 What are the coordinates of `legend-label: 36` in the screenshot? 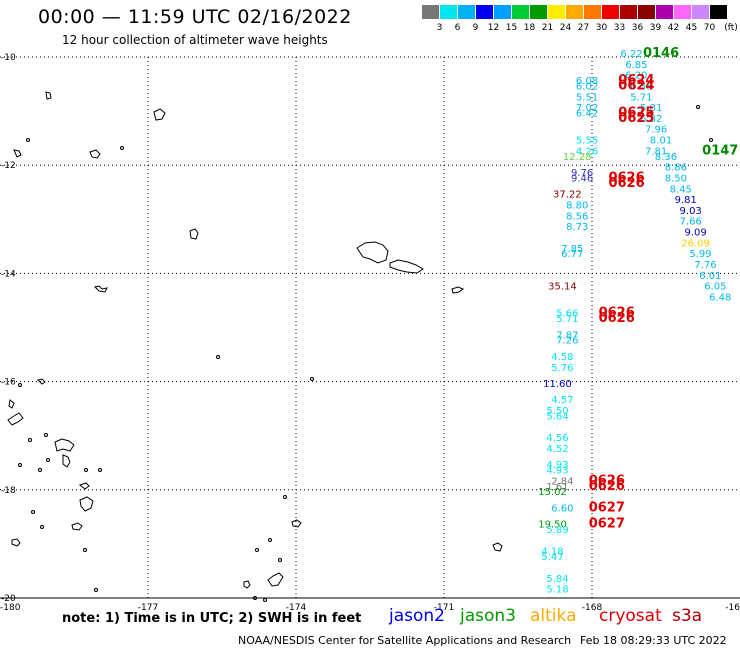 It's located at (637, 28).